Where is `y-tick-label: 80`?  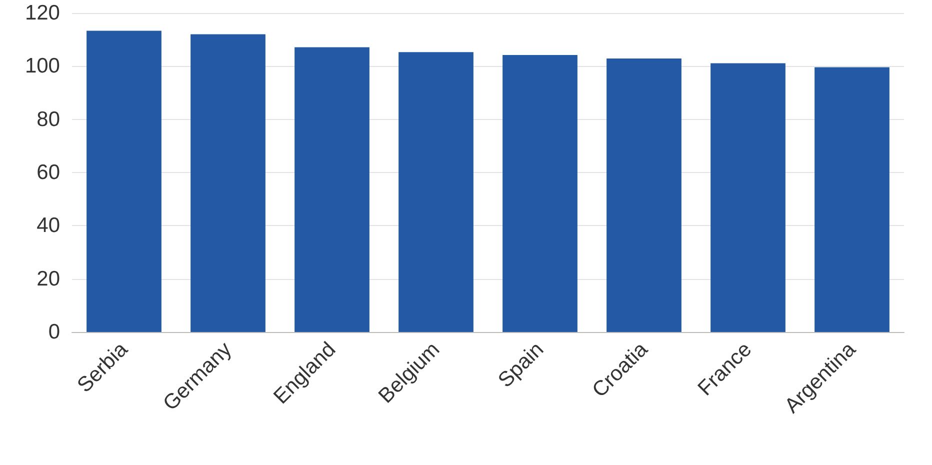
y-tick-label: 80 is located at coordinates (48, 119).